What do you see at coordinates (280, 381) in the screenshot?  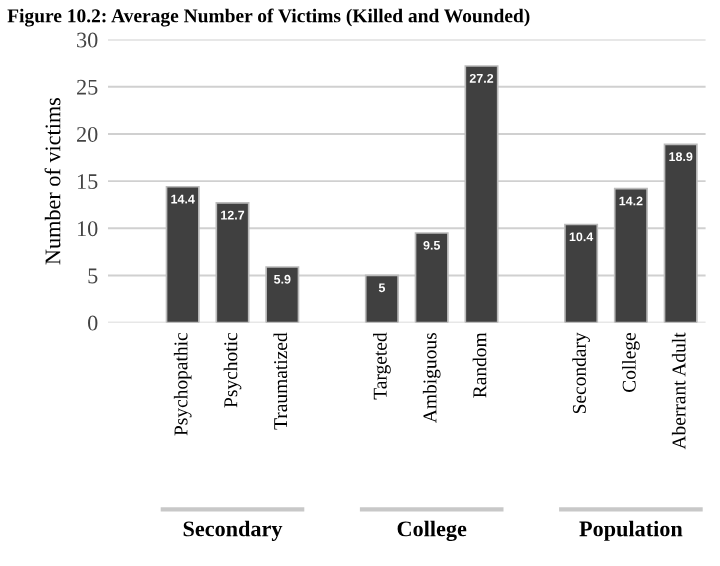 I see `x-tick-label: Traumatized` at bounding box center [280, 381].